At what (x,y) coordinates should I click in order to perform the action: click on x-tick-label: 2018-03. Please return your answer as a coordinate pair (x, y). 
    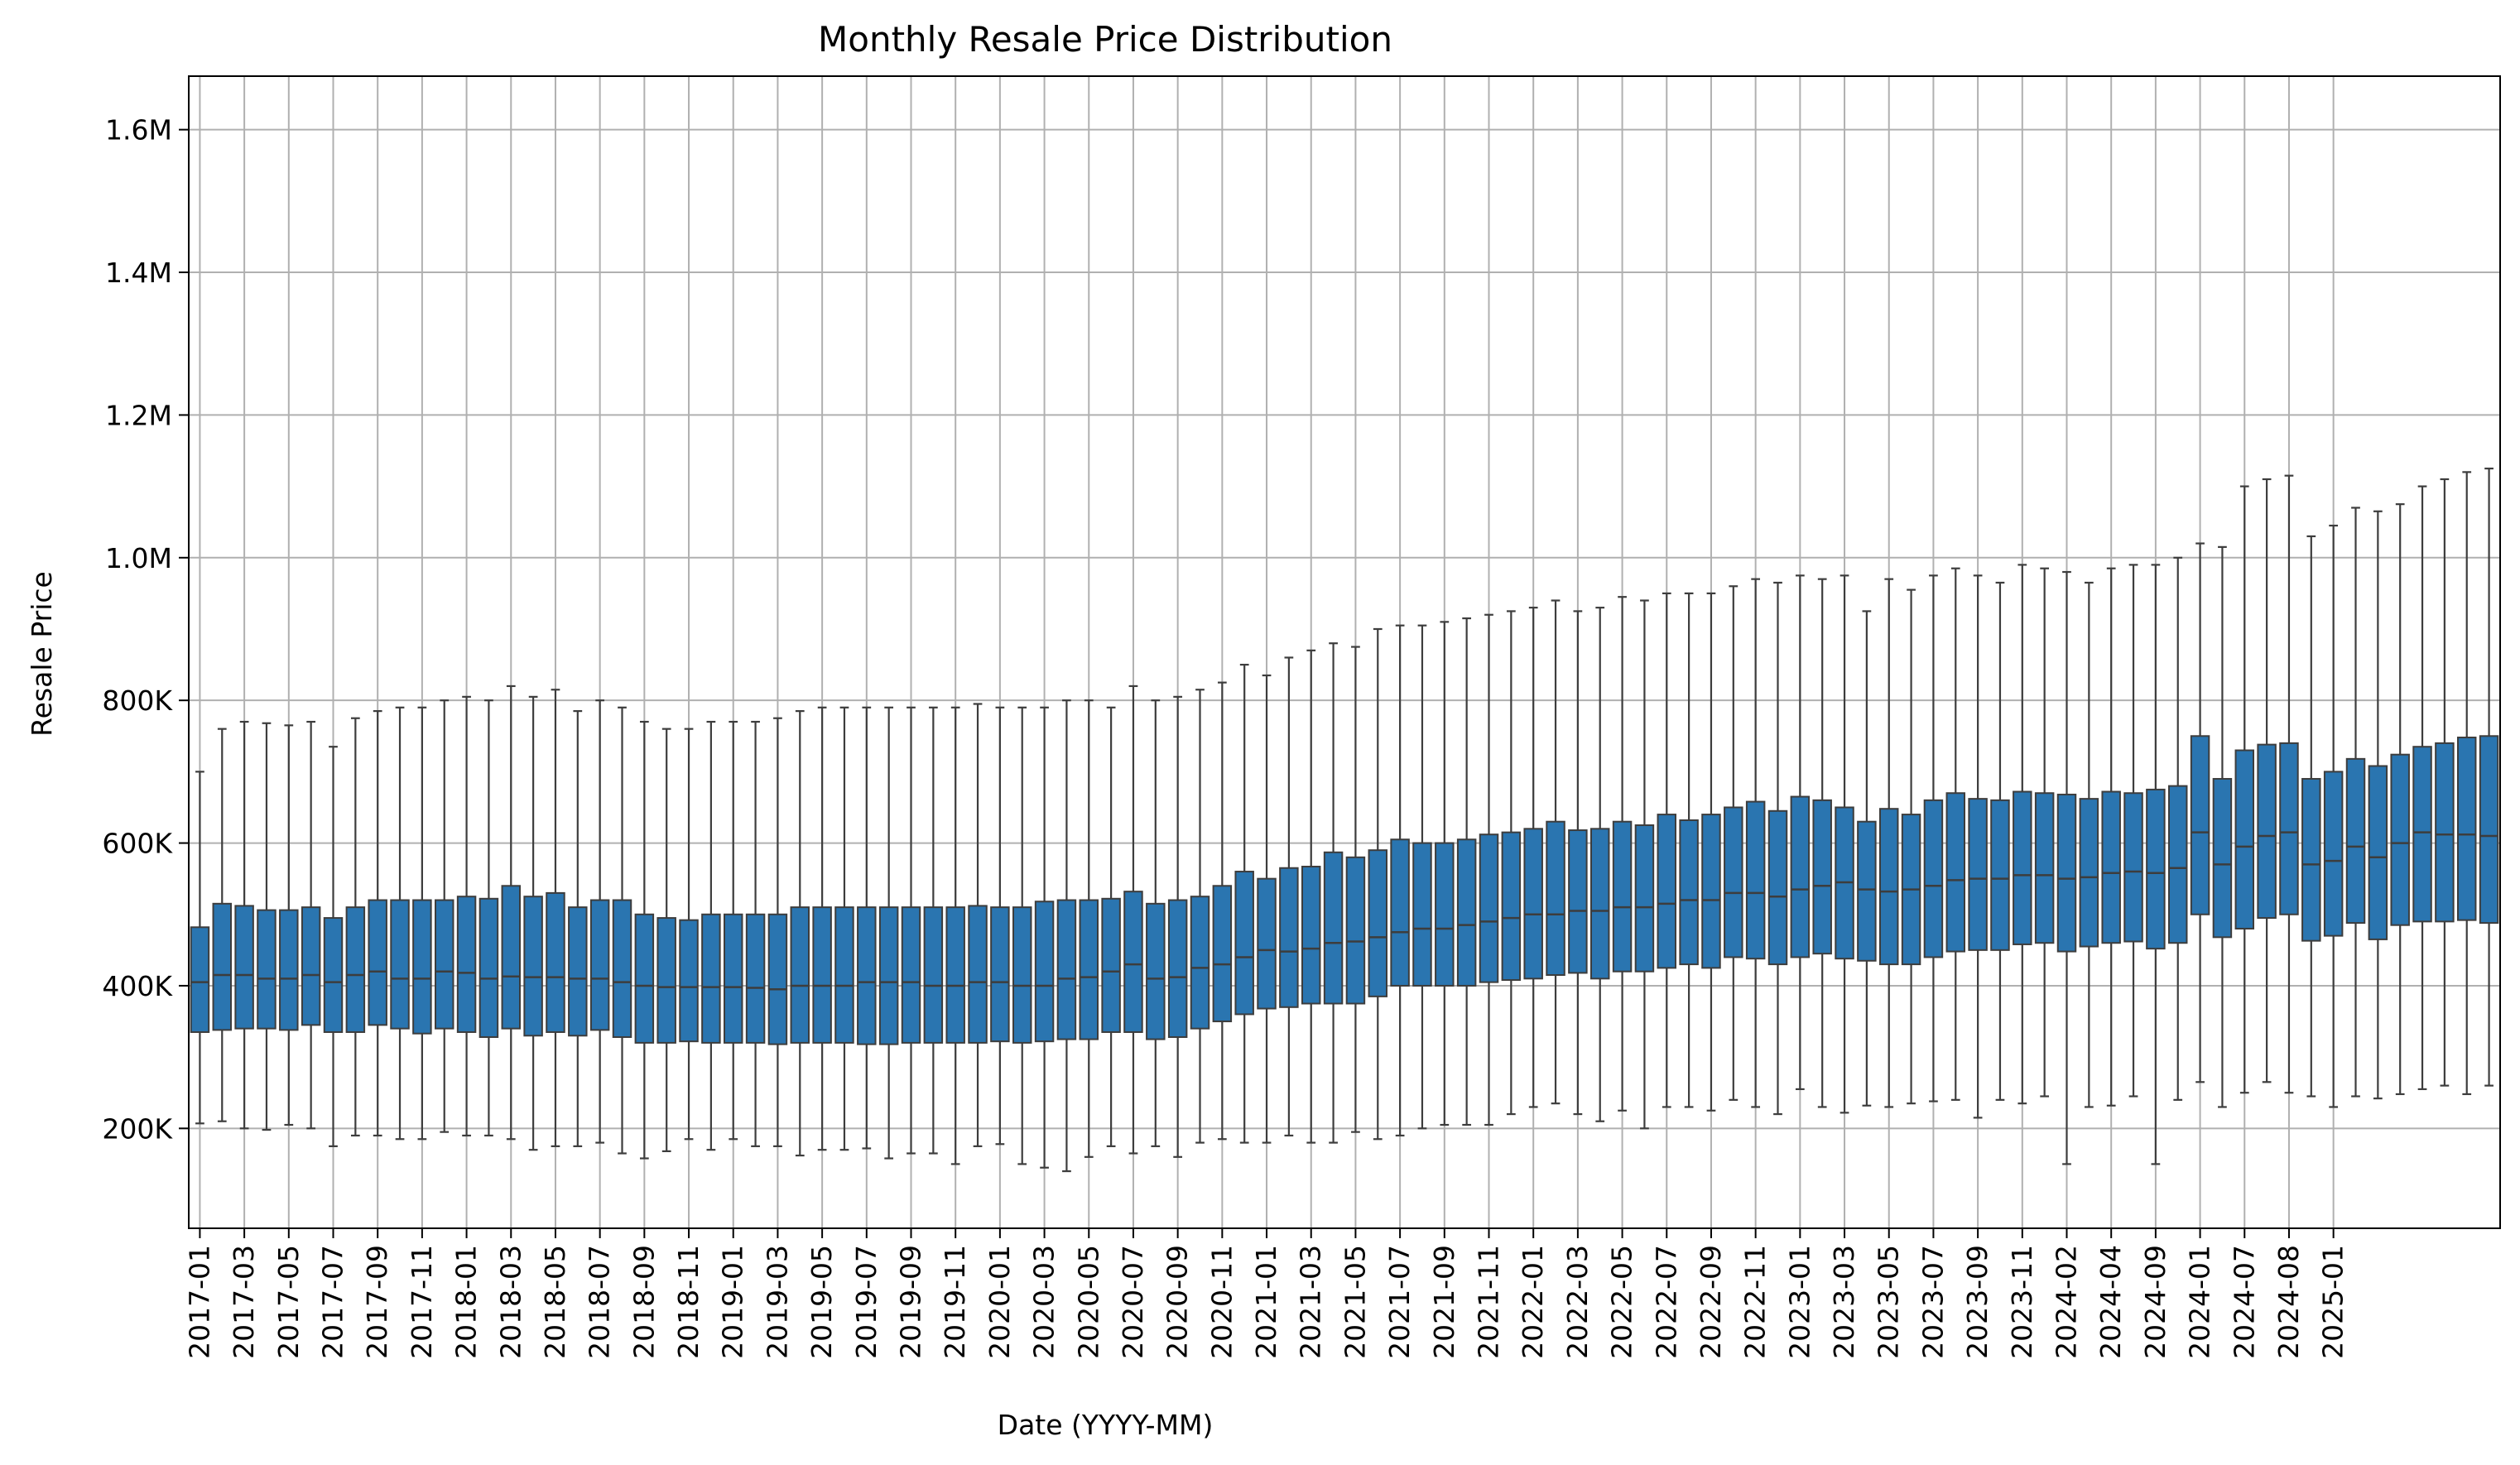
    Looking at the image, I should click on (510, 1302).